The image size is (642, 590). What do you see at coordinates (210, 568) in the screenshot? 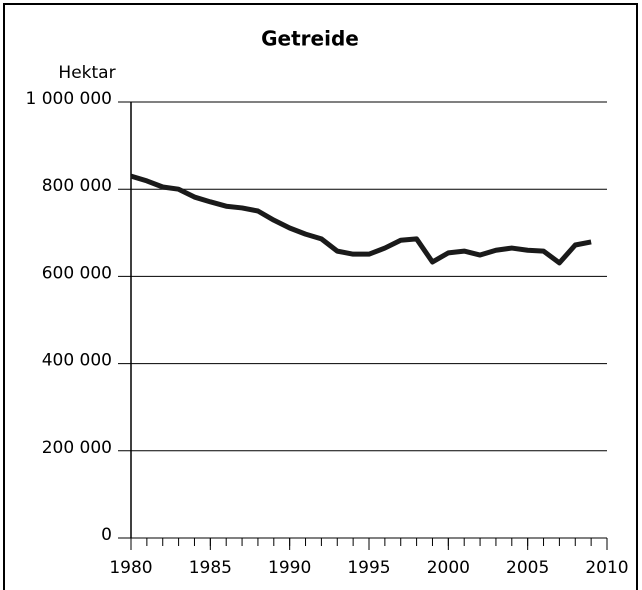
I see `x-tick-label: 1985` at bounding box center [210, 568].